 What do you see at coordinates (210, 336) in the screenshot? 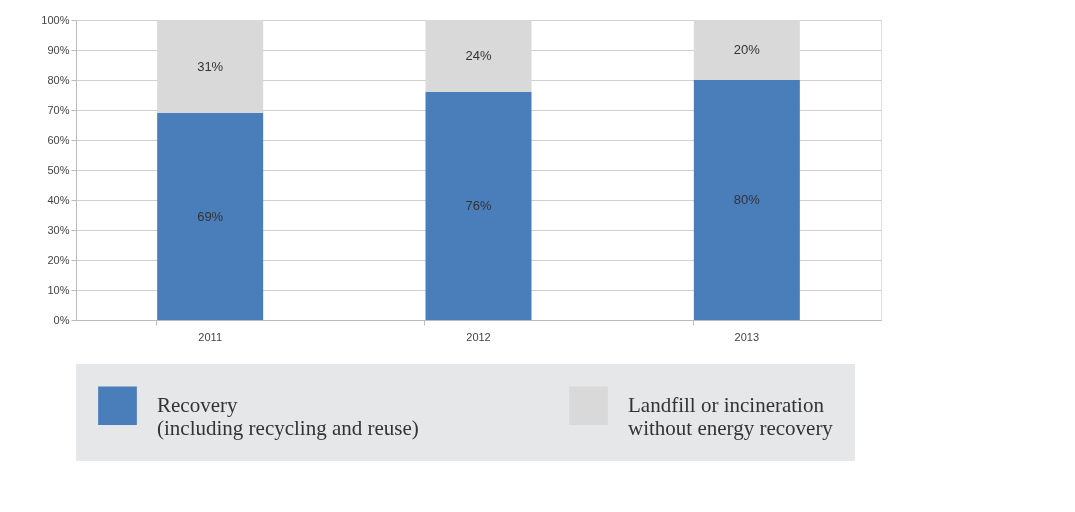
I see `x-tick-label: 2011` at bounding box center [210, 336].